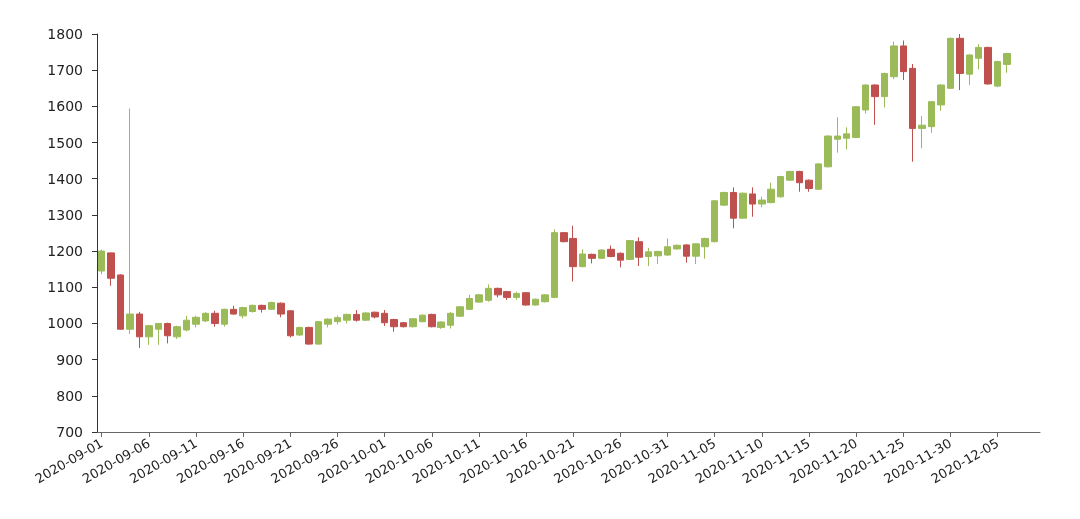 The width and height of the screenshot is (1080, 519). Describe the element at coordinates (65, 287) in the screenshot. I see `y-tick-label: 1100` at that location.